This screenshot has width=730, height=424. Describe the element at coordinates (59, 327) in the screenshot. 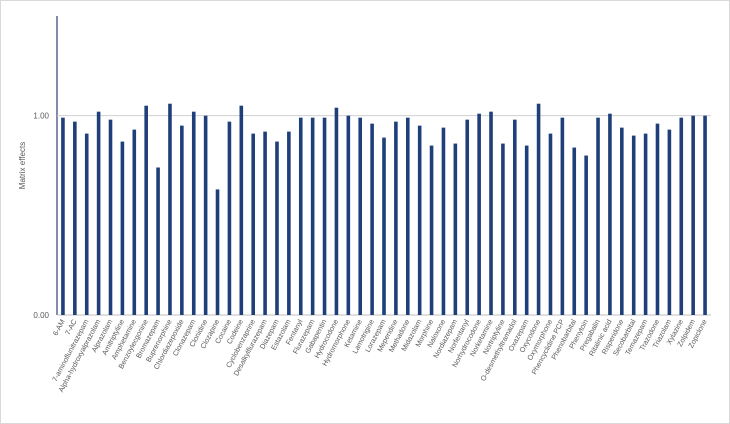

I see `category-label: 6-AM` at that location.